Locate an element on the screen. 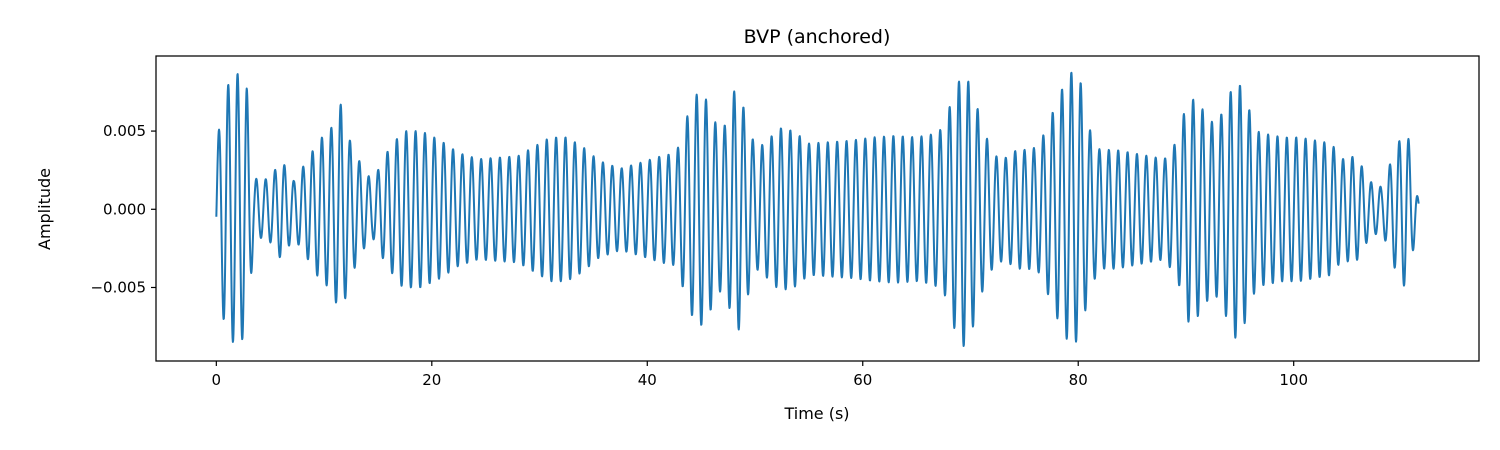 The width and height of the screenshot is (1500, 450). x-axis-label: Time (s) is located at coordinates (816, 413).